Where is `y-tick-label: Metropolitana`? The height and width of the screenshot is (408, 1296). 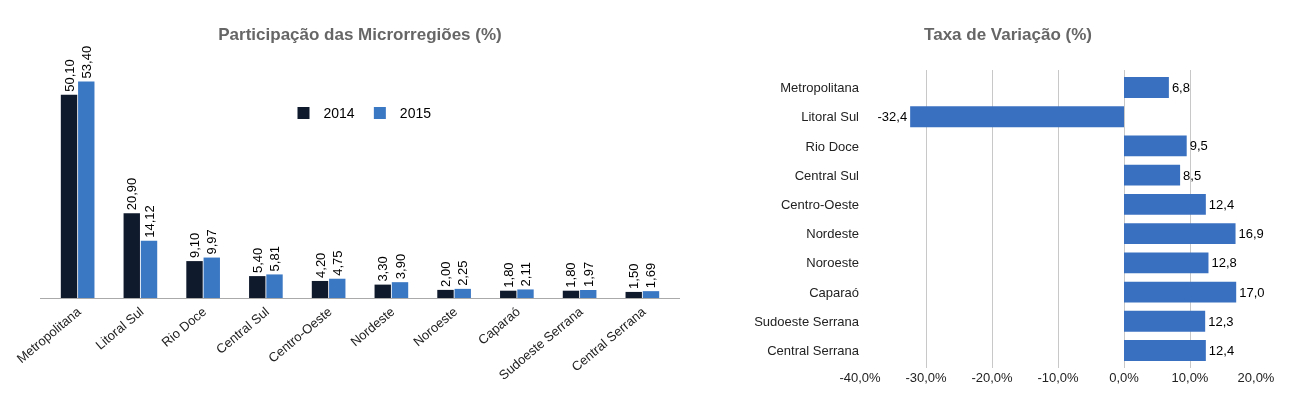 y-tick-label: Metropolitana is located at coordinates (820, 88).